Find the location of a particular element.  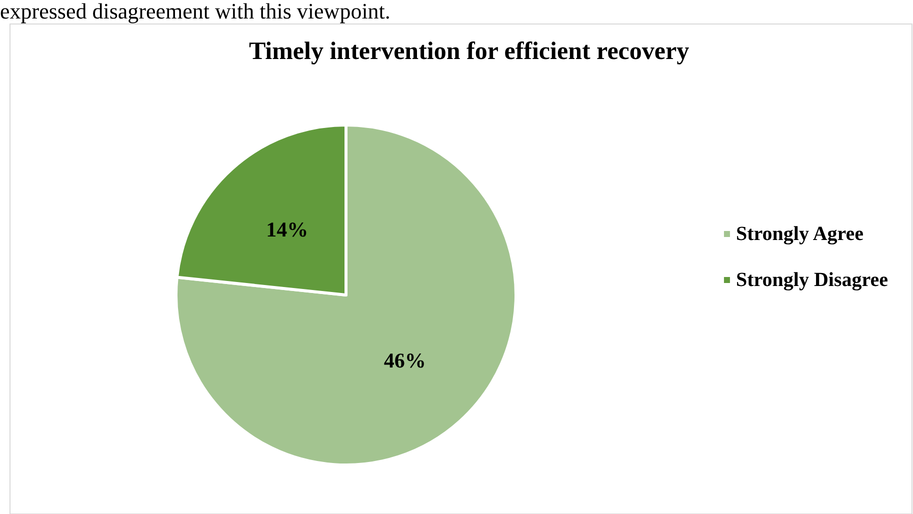

chart-title: Timely intervention for efficient recovery is located at coordinates (469, 51).